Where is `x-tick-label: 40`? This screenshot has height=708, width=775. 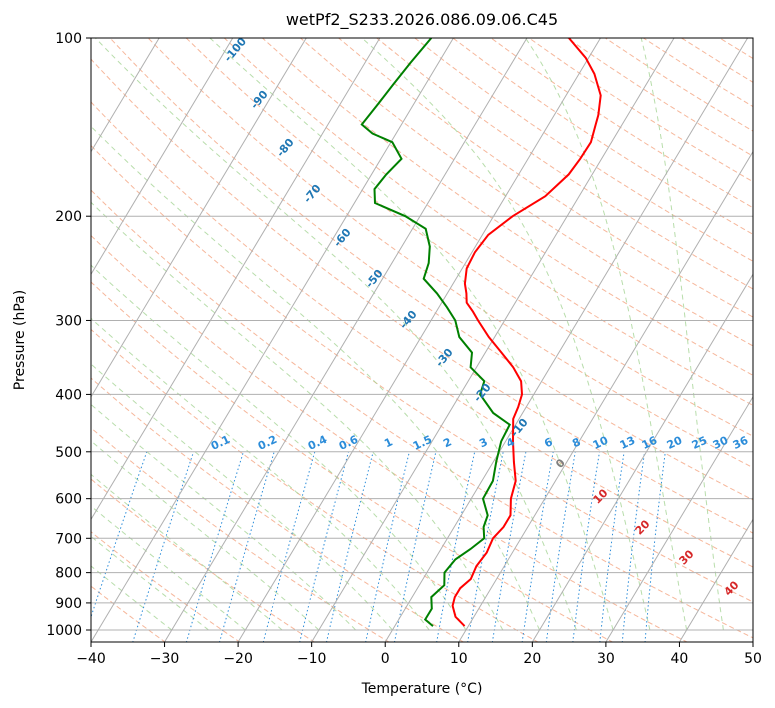
x-tick-label: 40 is located at coordinates (680, 659).